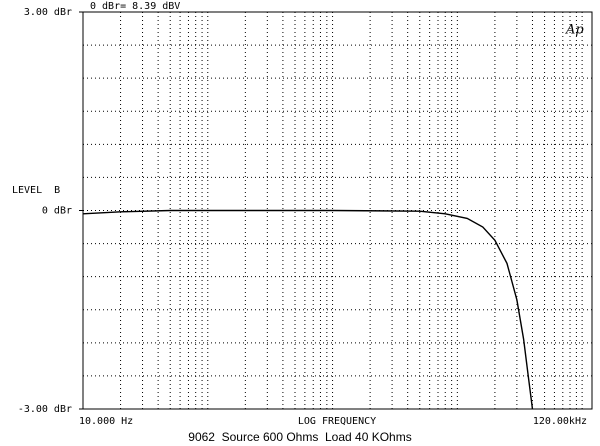 This screenshot has height=446, width=600. What do you see at coordinates (135, 6) in the screenshot?
I see `annotation: 0 dBr= 8.39 dBV` at bounding box center [135, 6].